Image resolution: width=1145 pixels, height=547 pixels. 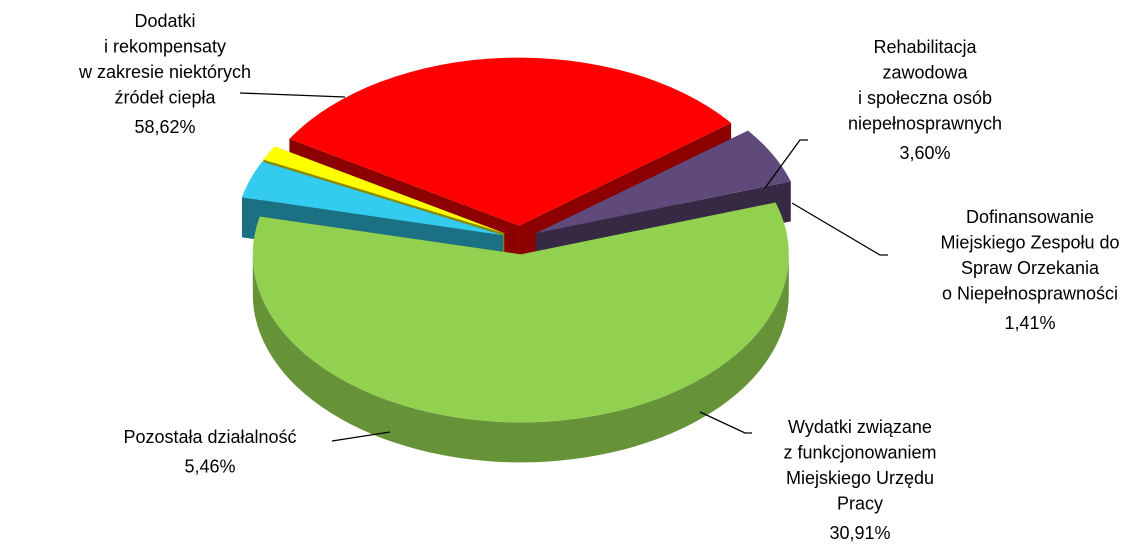 I want to click on value-label: 3,60%, so click(x=924, y=153).